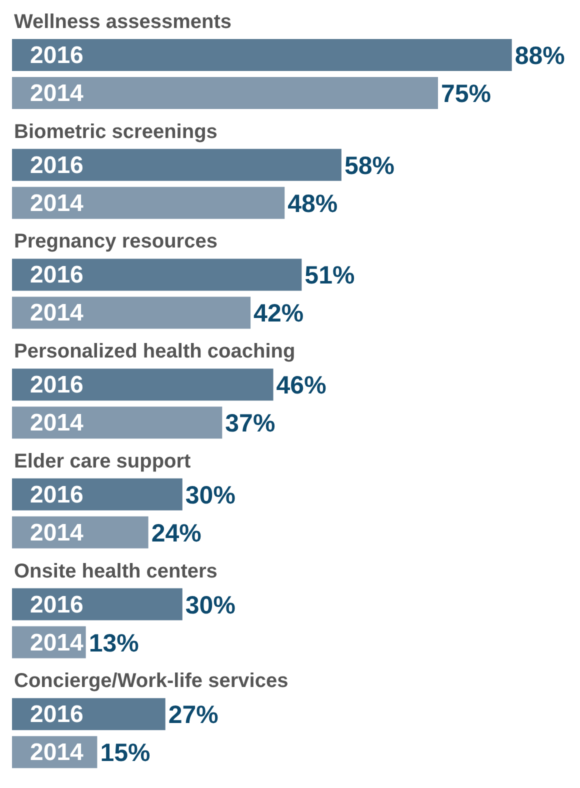 The image size is (580, 788). What do you see at coordinates (369, 166) in the screenshot?
I see `data-label: 58%` at bounding box center [369, 166].